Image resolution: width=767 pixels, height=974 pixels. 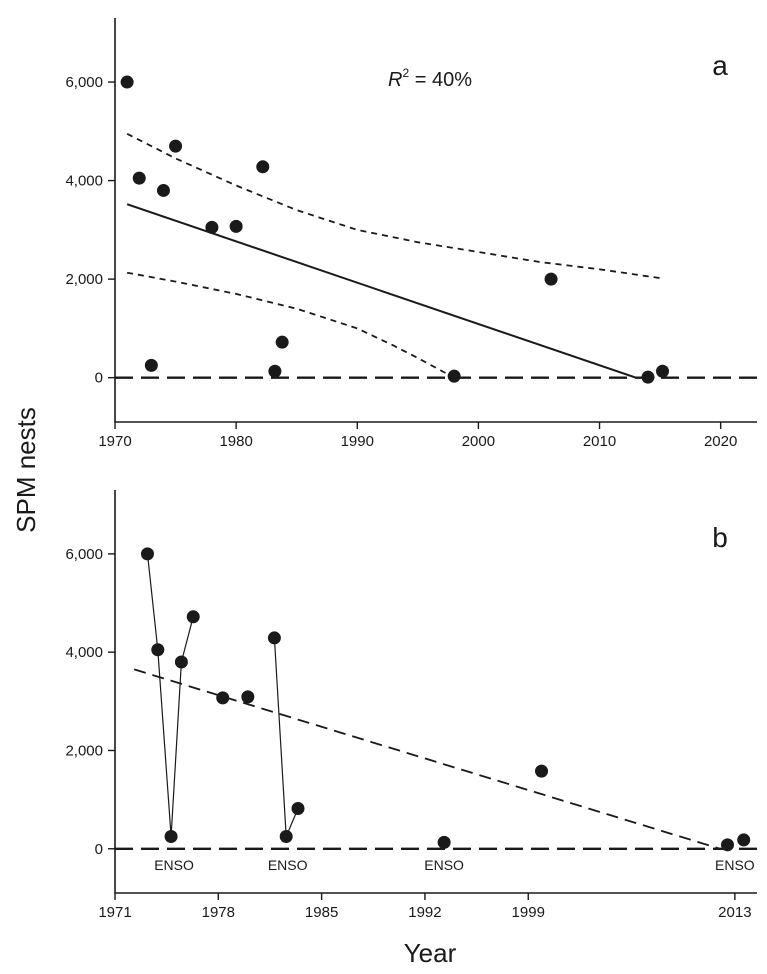 What do you see at coordinates (393, 205) in the screenshot?
I see `confidence-band-upper` at bounding box center [393, 205].